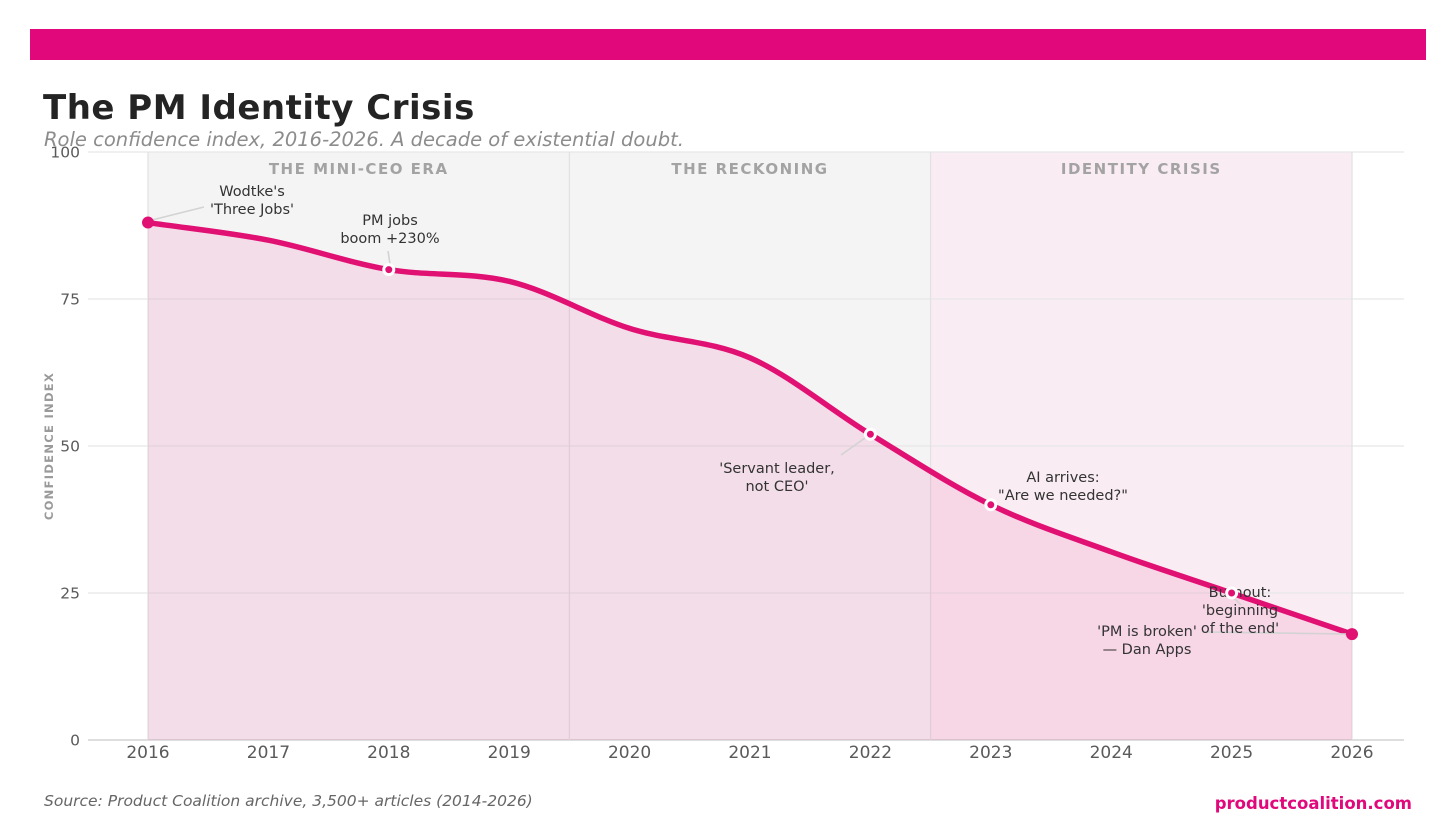 This screenshot has width=1456, height=839. Describe the element at coordinates (1352, 634) in the screenshot. I see `data-point-2026` at that location.